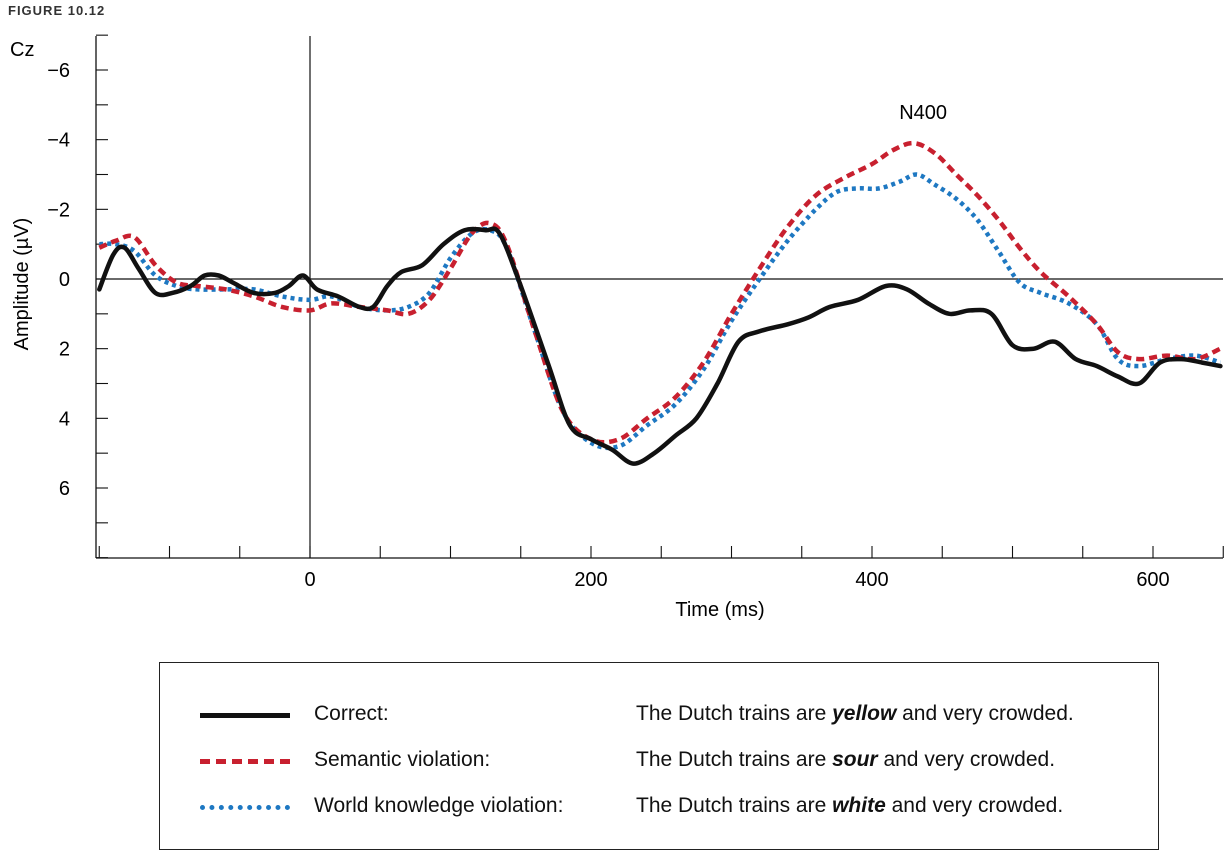 The width and height of the screenshot is (1227, 854). I want to click on y-tick-label: 0, so click(64, 280).